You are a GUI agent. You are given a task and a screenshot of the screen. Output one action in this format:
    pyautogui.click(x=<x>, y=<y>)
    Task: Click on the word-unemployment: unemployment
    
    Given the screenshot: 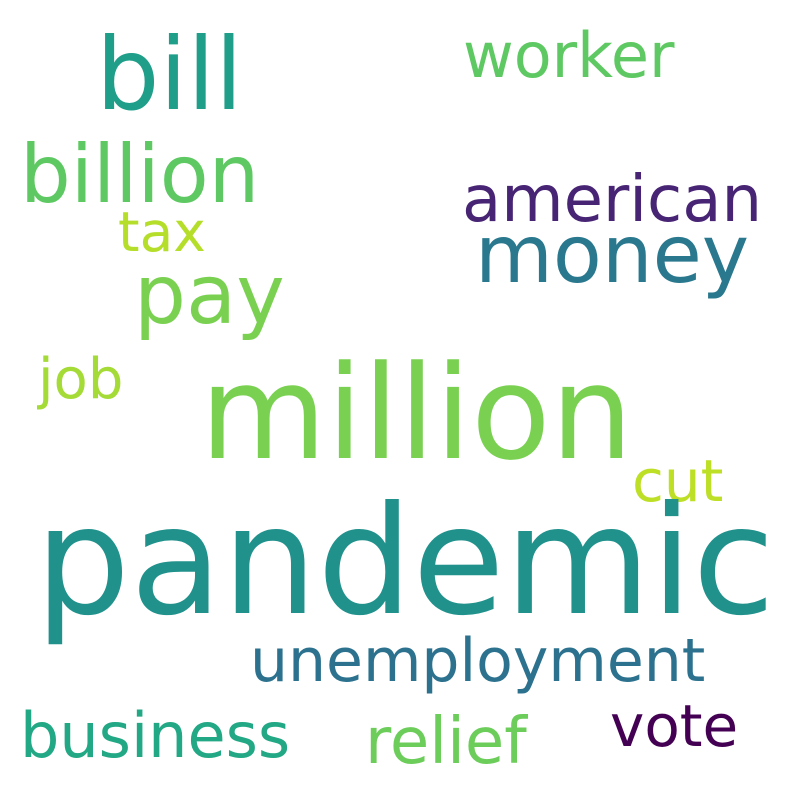 What is the action you would take?
    pyautogui.click(x=478, y=661)
    